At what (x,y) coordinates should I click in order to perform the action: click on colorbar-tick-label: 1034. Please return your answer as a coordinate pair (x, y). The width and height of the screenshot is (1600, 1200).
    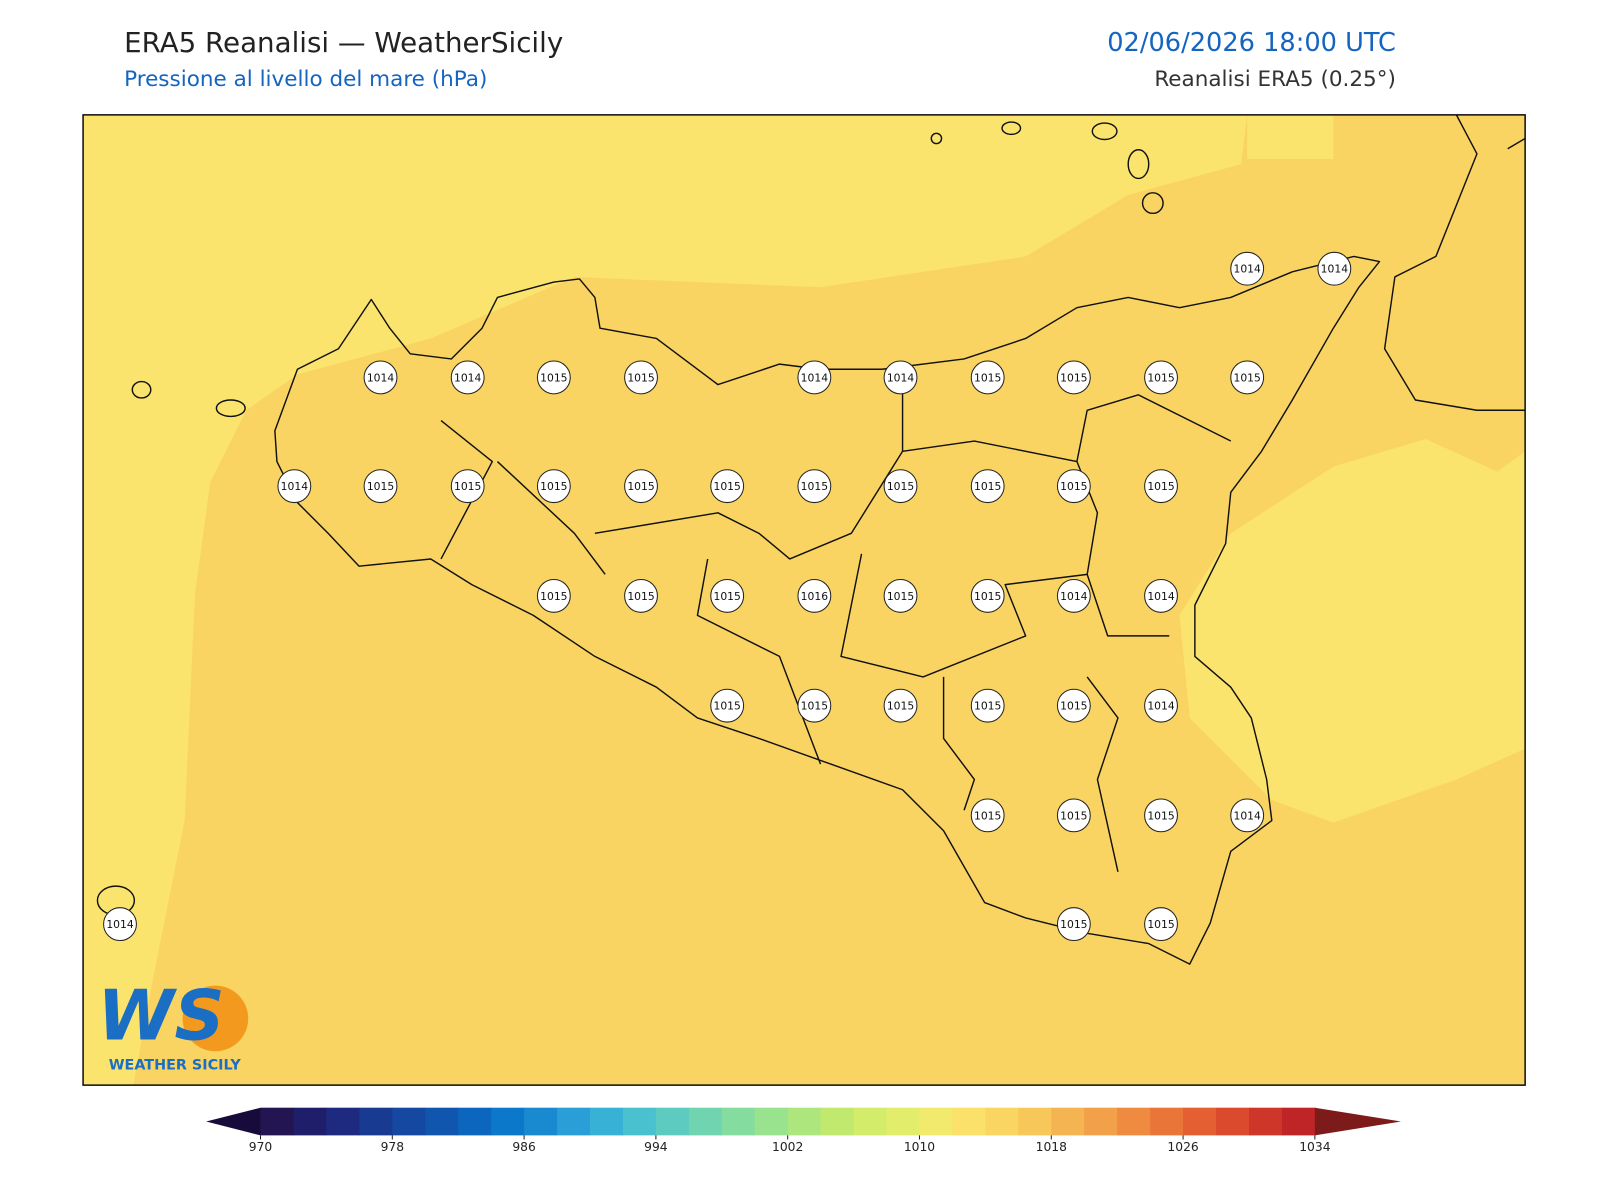
    Looking at the image, I should click on (1314, 1147).